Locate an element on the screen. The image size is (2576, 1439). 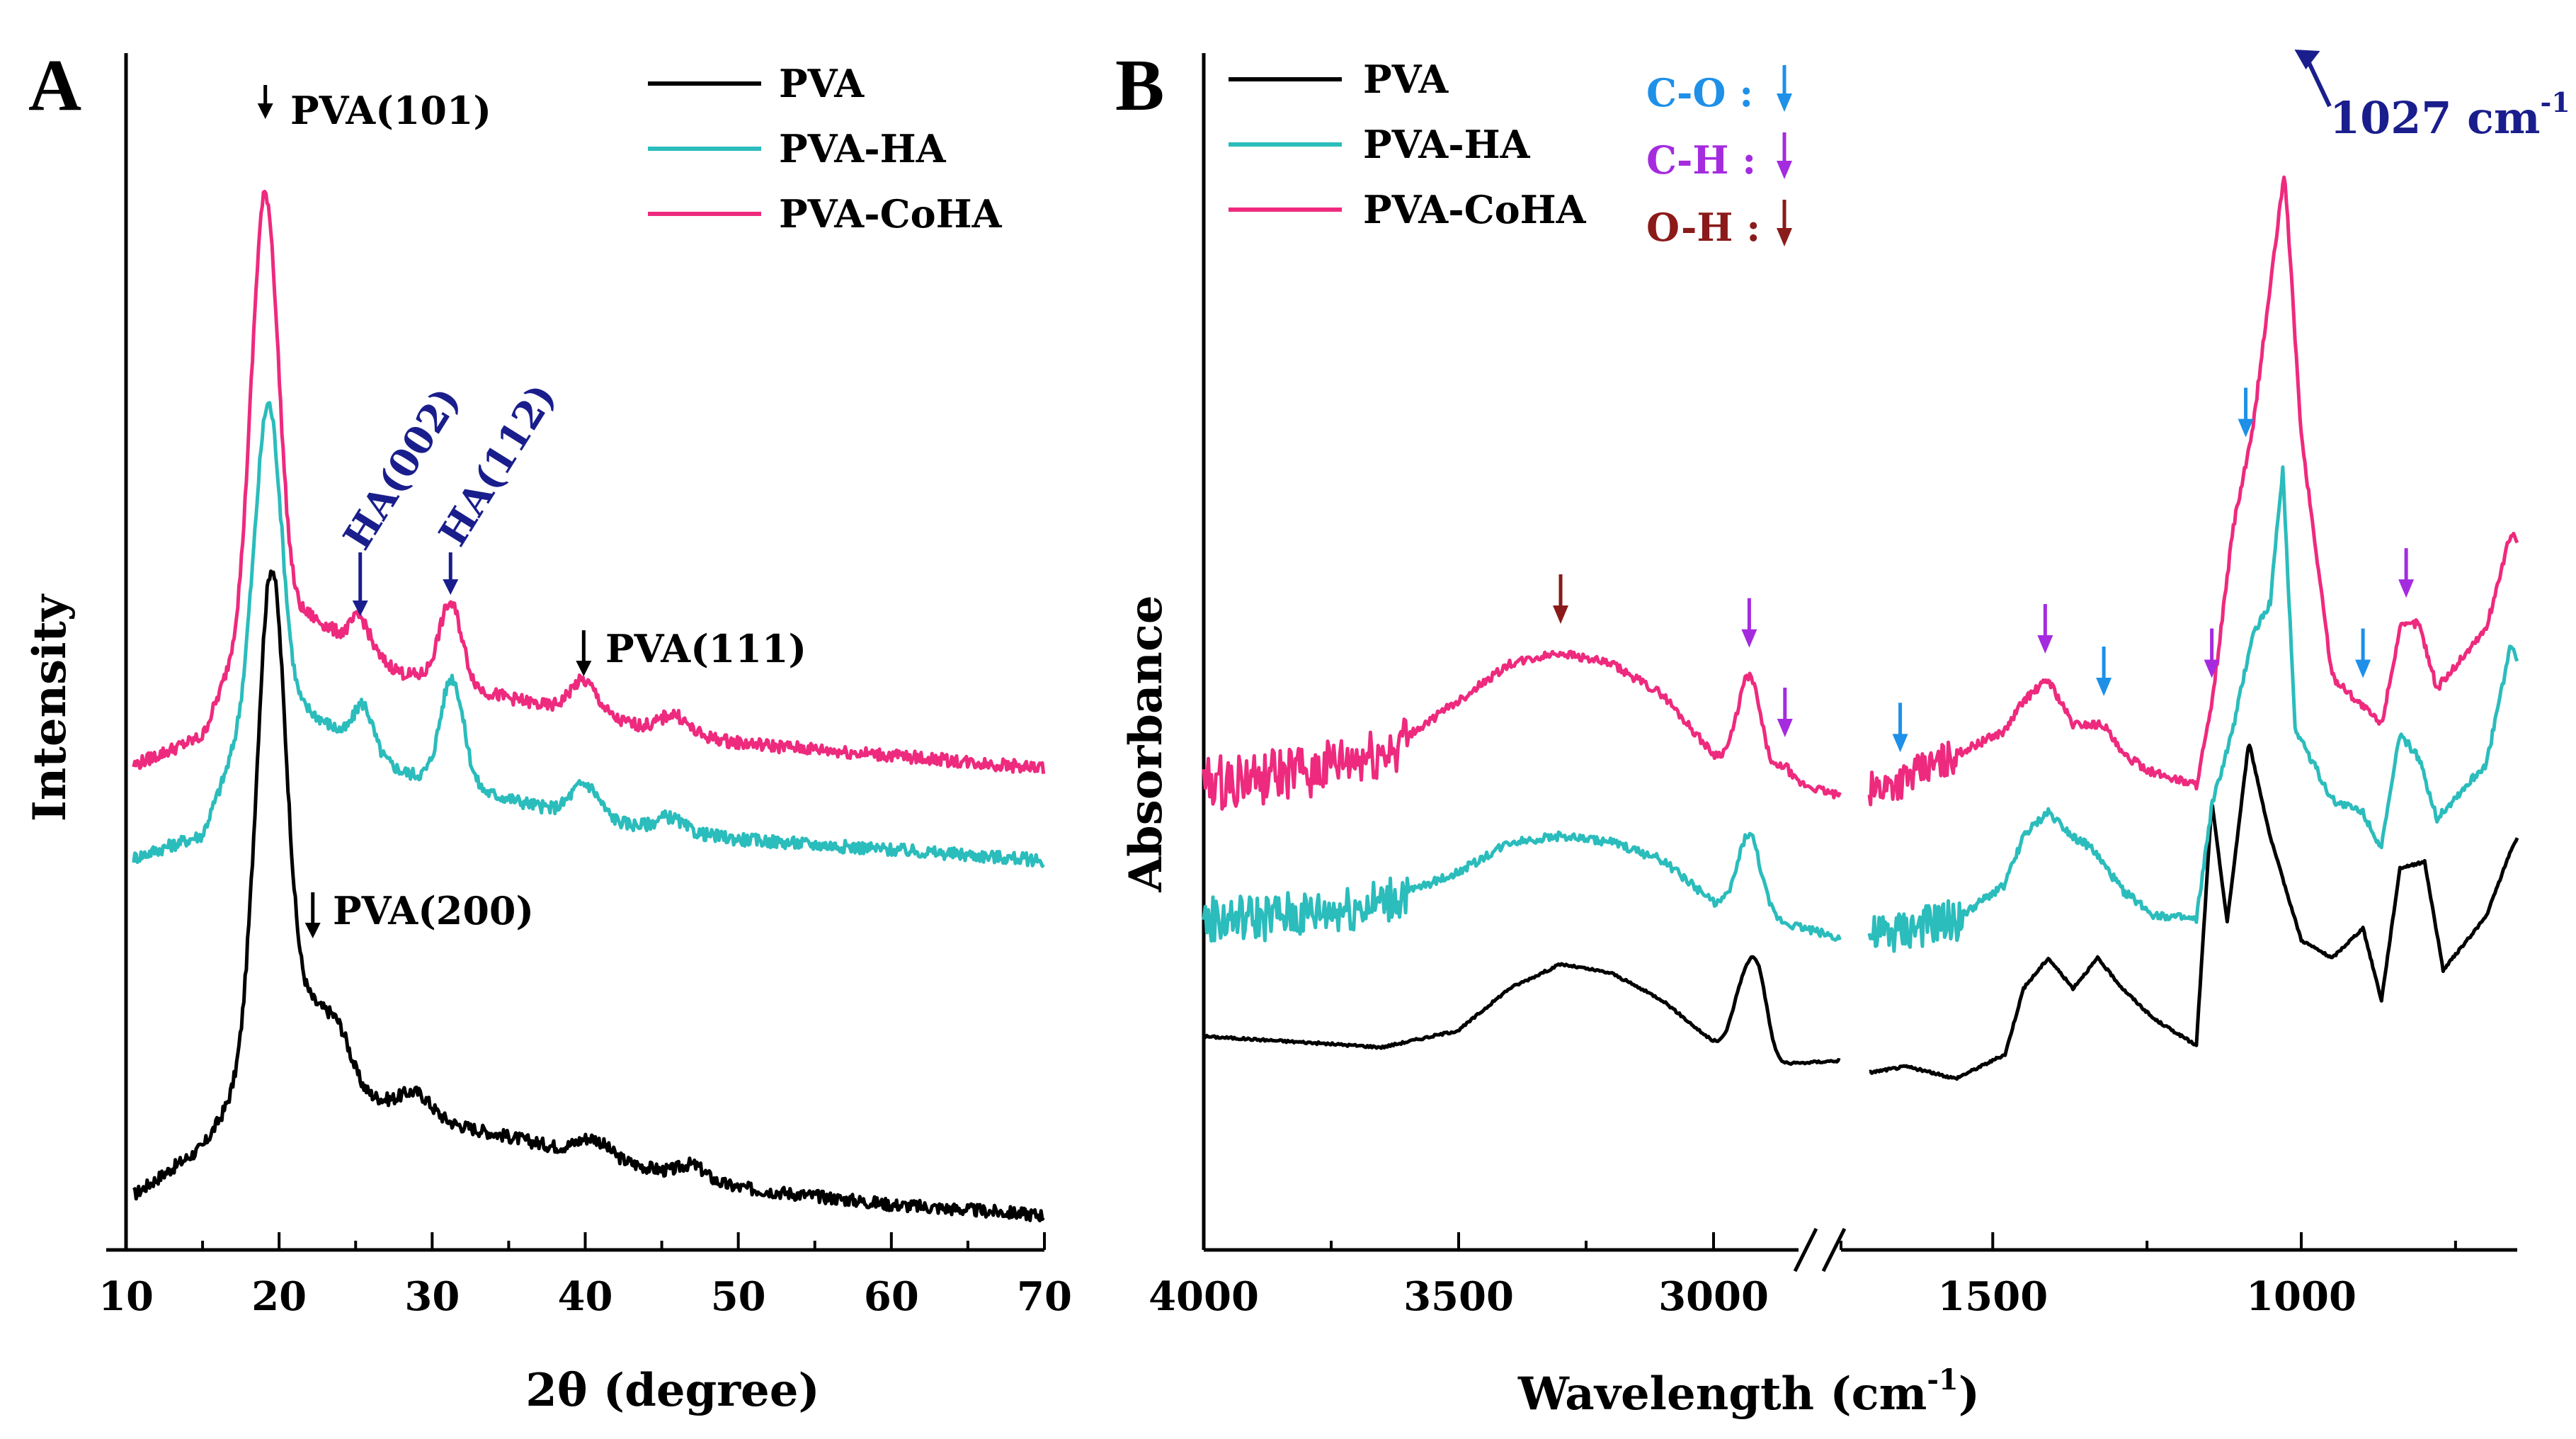
peak-1027-label: 1027 cm-1 is located at coordinates (2450, 115).